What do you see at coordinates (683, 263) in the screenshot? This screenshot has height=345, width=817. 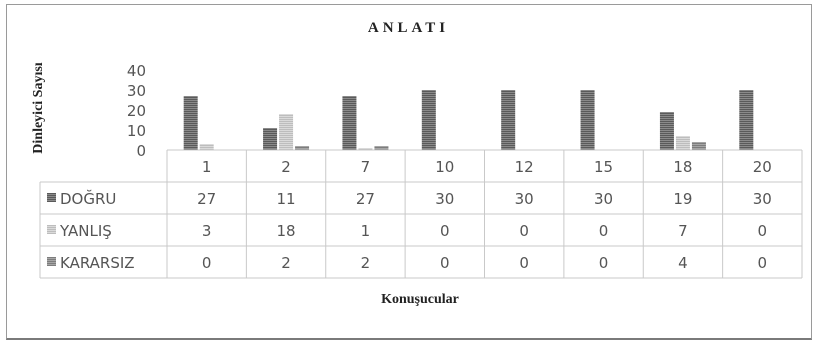 I see `data-label: 4` at bounding box center [683, 263].